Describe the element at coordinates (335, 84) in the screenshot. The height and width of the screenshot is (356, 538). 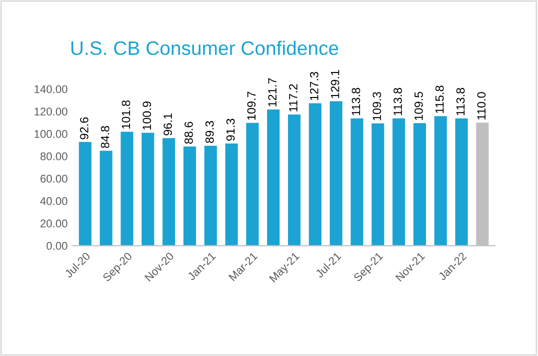
I see `data-label: 129.1` at that location.